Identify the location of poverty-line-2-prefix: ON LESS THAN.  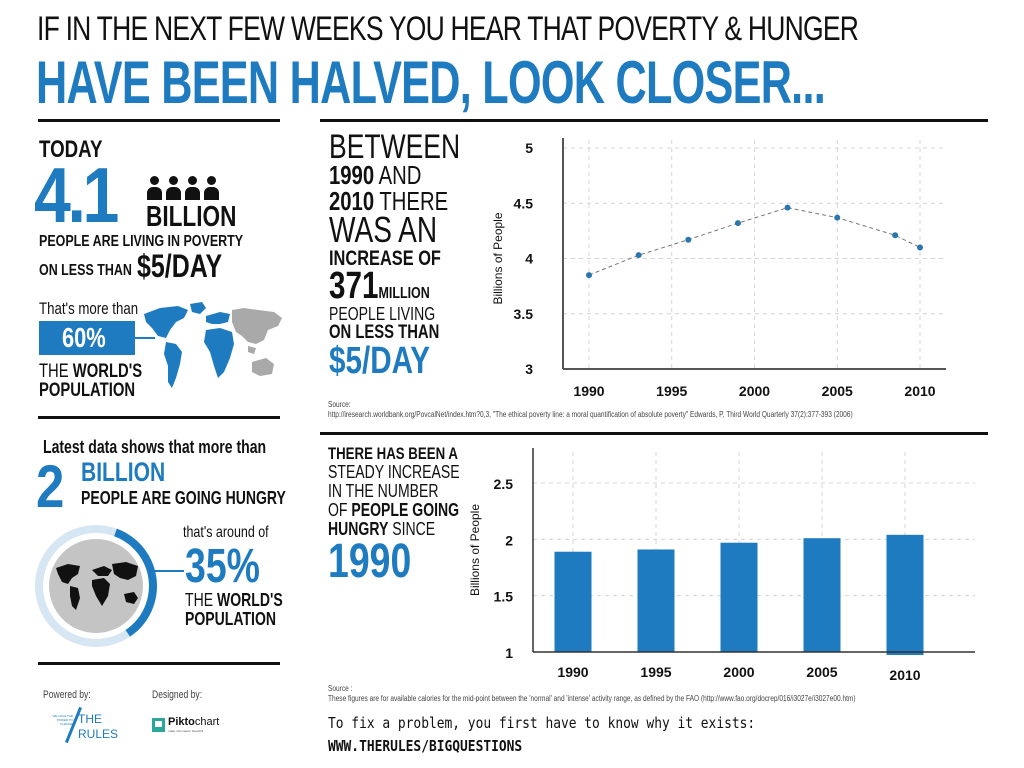
(85, 270).